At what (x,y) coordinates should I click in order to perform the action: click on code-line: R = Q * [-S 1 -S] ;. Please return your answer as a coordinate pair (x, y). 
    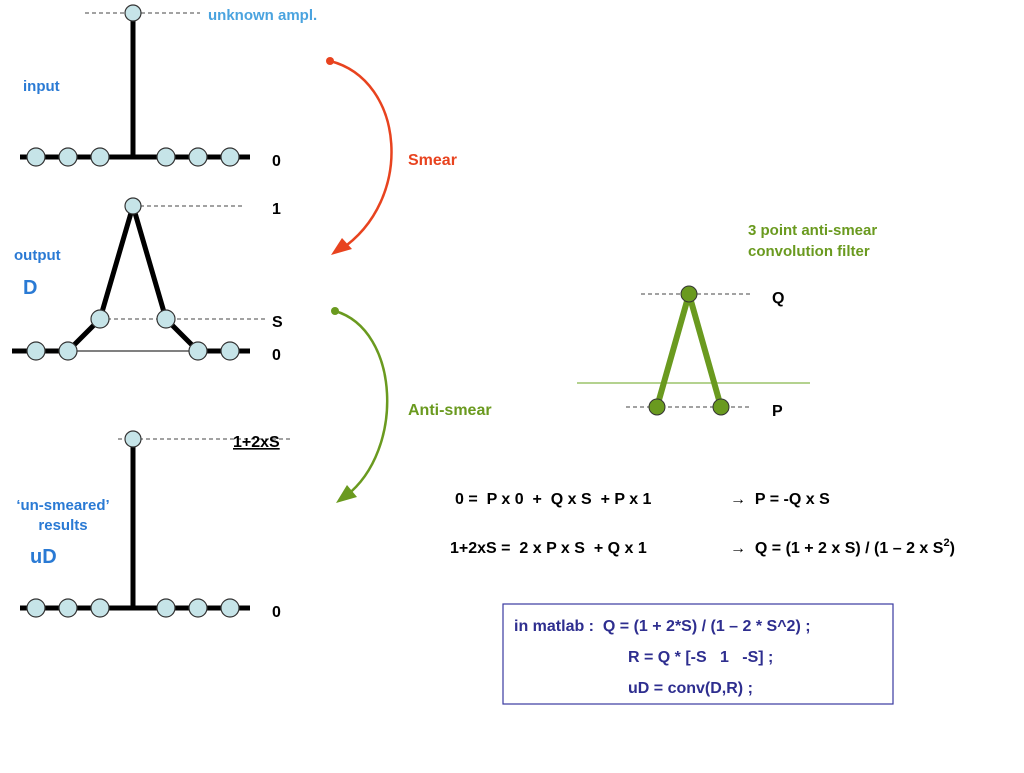
    Looking at the image, I should click on (700, 657).